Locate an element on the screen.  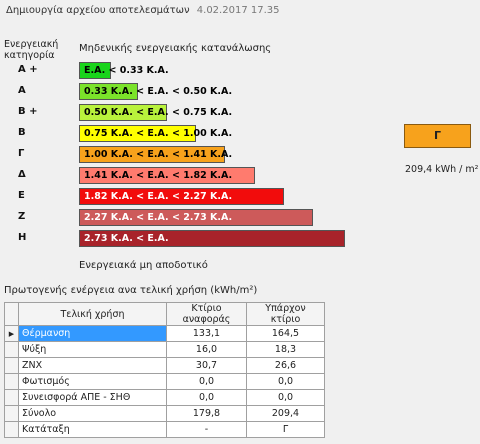
cell-use: Κατάταξη is located at coordinates (92, 429).